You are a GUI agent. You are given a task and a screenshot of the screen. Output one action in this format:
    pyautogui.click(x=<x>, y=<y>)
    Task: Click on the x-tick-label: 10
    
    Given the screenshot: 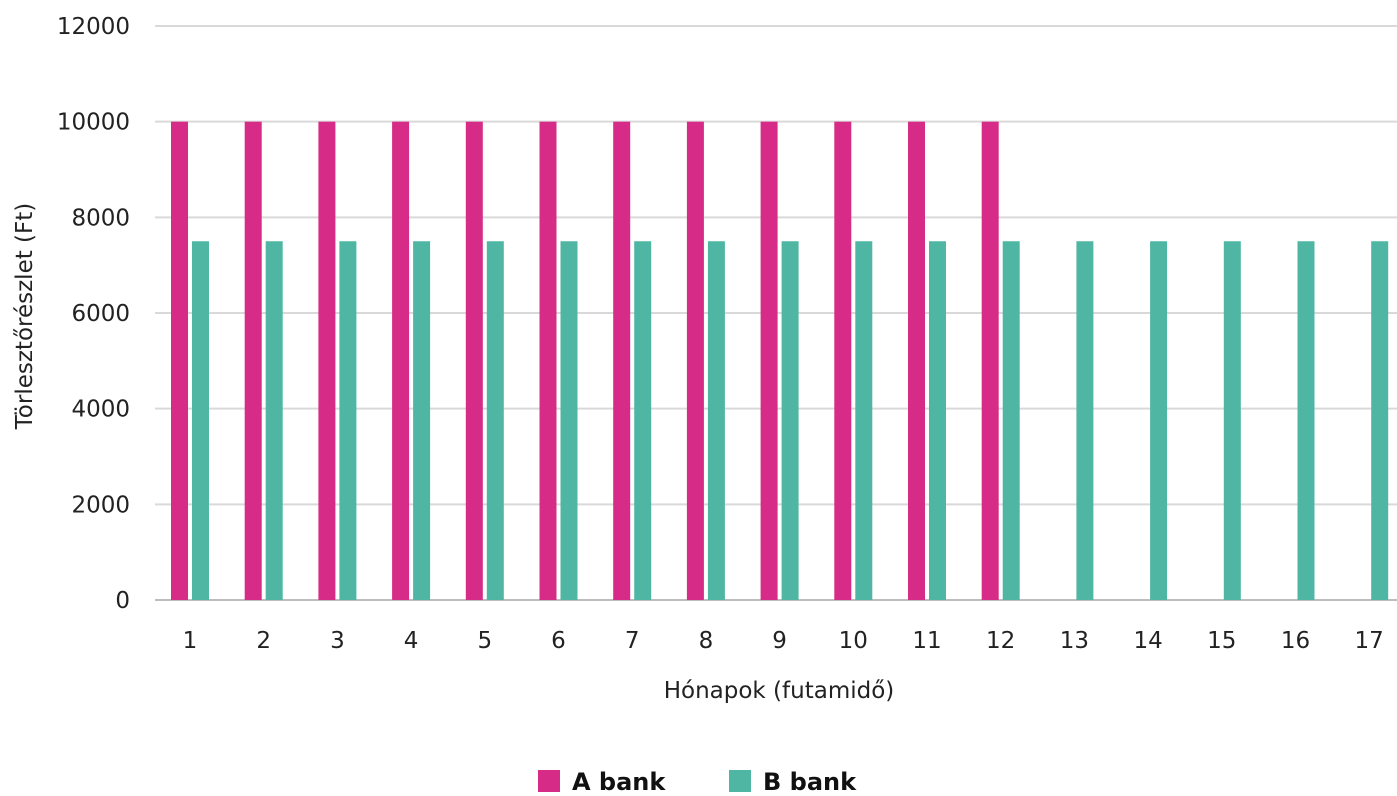 What is the action you would take?
    pyautogui.click(x=853, y=641)
    